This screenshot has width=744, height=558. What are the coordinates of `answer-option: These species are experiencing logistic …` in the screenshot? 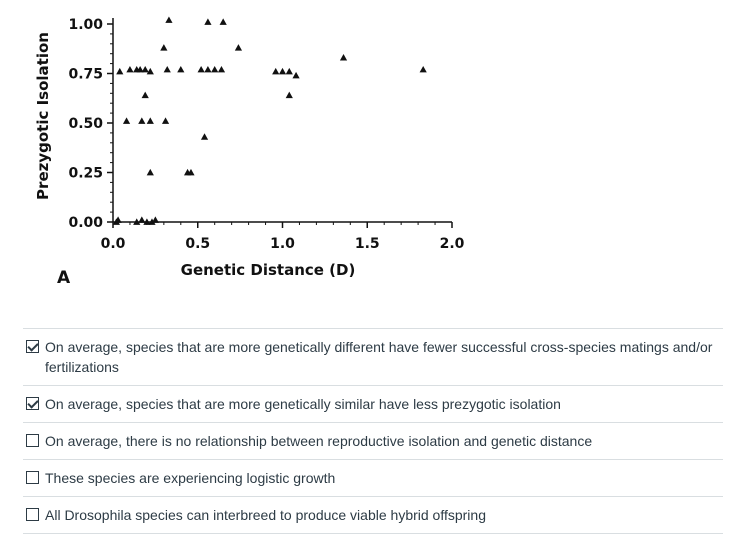 It's located at (373, 477).